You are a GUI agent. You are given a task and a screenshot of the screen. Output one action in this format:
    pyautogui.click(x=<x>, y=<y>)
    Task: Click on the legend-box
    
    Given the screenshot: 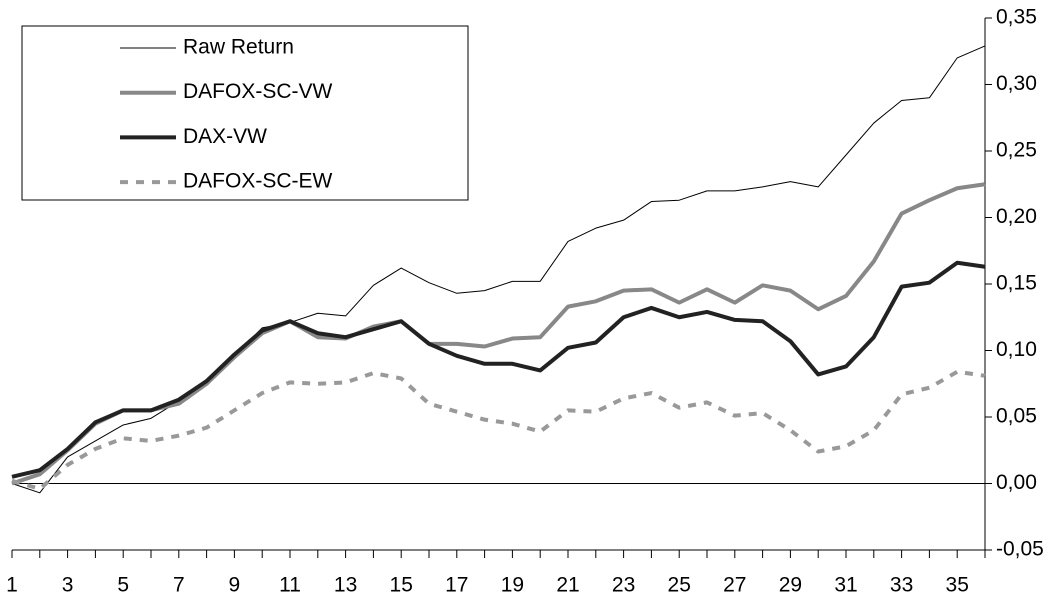 What is the action you would take?
    pyautogui.click(x=245, y=113)
    